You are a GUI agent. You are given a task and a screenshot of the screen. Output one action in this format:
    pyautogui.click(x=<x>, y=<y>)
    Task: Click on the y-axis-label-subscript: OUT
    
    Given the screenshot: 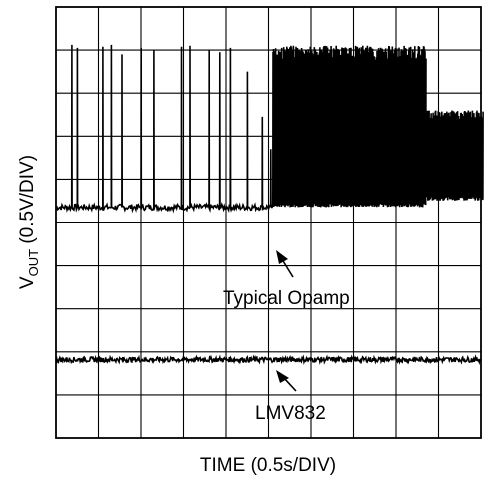 What is the action you would take?
    pyautogui.click(x=33, y=263)
    